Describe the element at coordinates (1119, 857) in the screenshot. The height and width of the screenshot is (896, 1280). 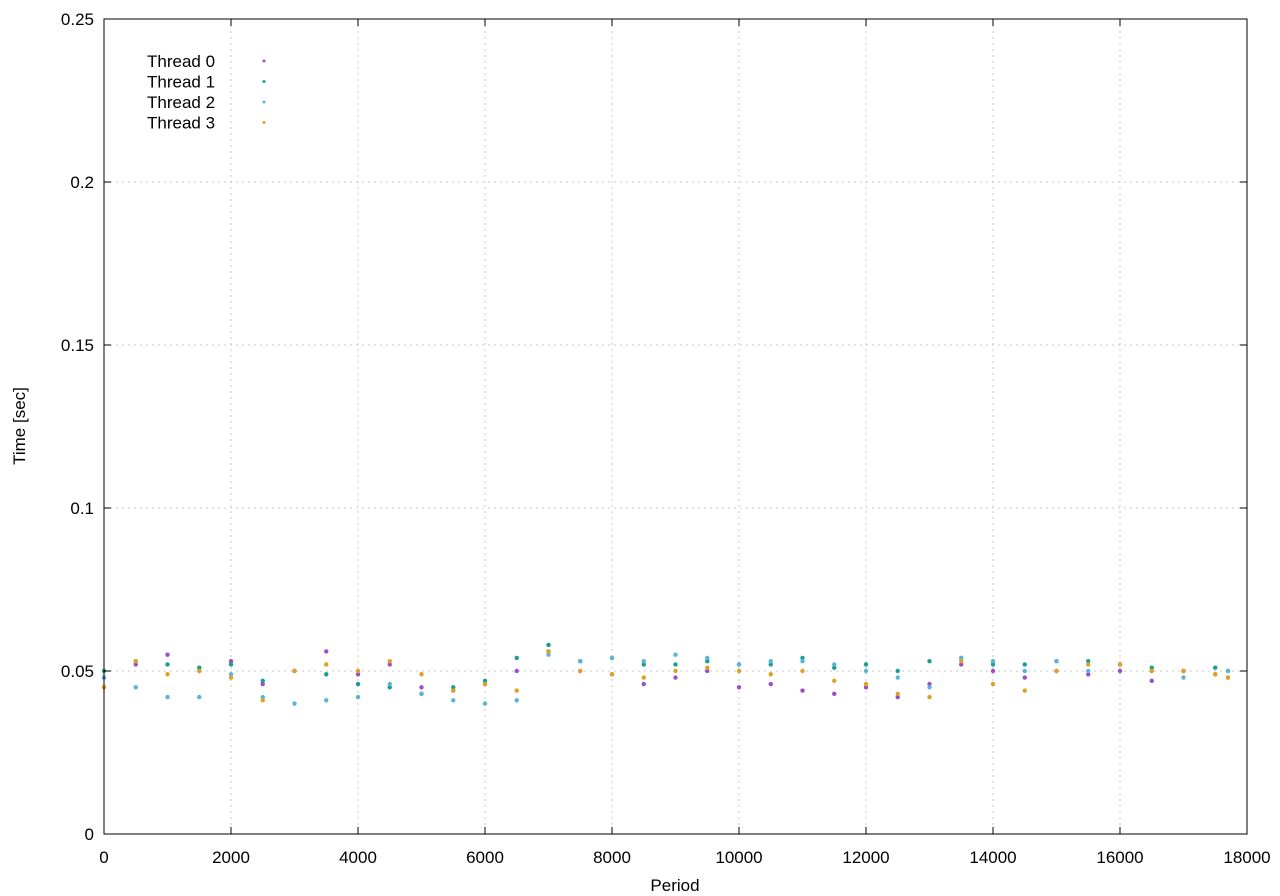
I see `x-tick-label: 16000` at that location.